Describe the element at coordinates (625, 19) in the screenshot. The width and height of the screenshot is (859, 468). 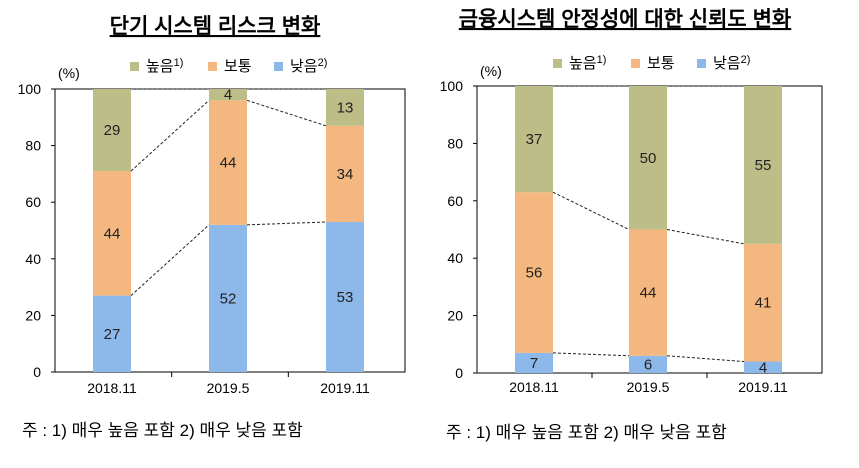
I see `chart-title: 금융시스템 안정성에 대한 신뢰도 변화` at that location.